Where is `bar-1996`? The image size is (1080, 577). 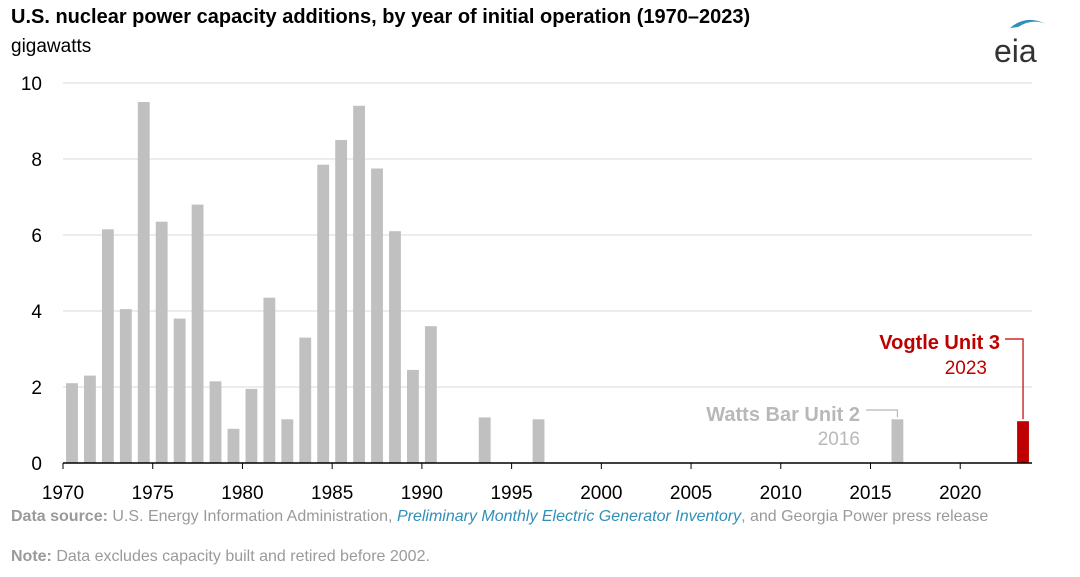
bar-1996 is located at coordinates (538, 441).